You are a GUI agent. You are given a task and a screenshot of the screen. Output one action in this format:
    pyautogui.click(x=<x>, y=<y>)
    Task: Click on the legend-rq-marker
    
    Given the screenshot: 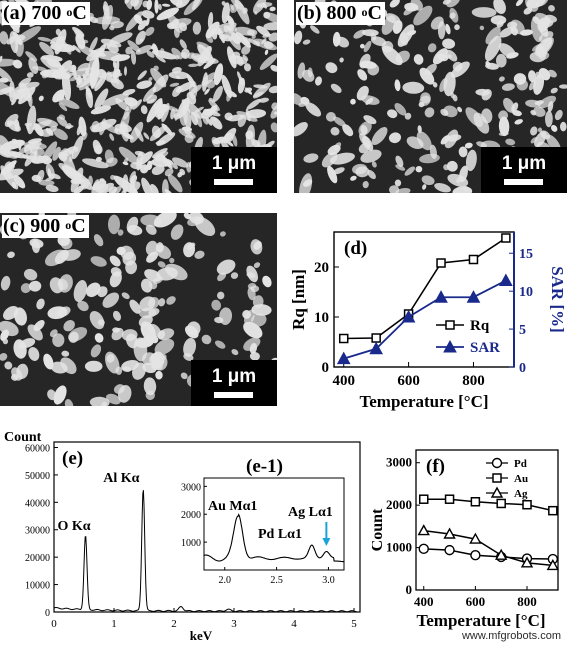 What is the action you would take?
    pyautogui.click(x=450, y=325)
    